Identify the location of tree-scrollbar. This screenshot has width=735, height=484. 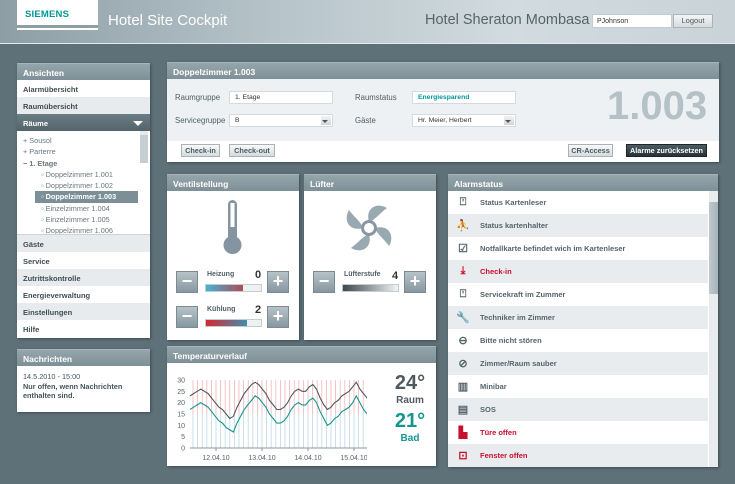
(144, 147).